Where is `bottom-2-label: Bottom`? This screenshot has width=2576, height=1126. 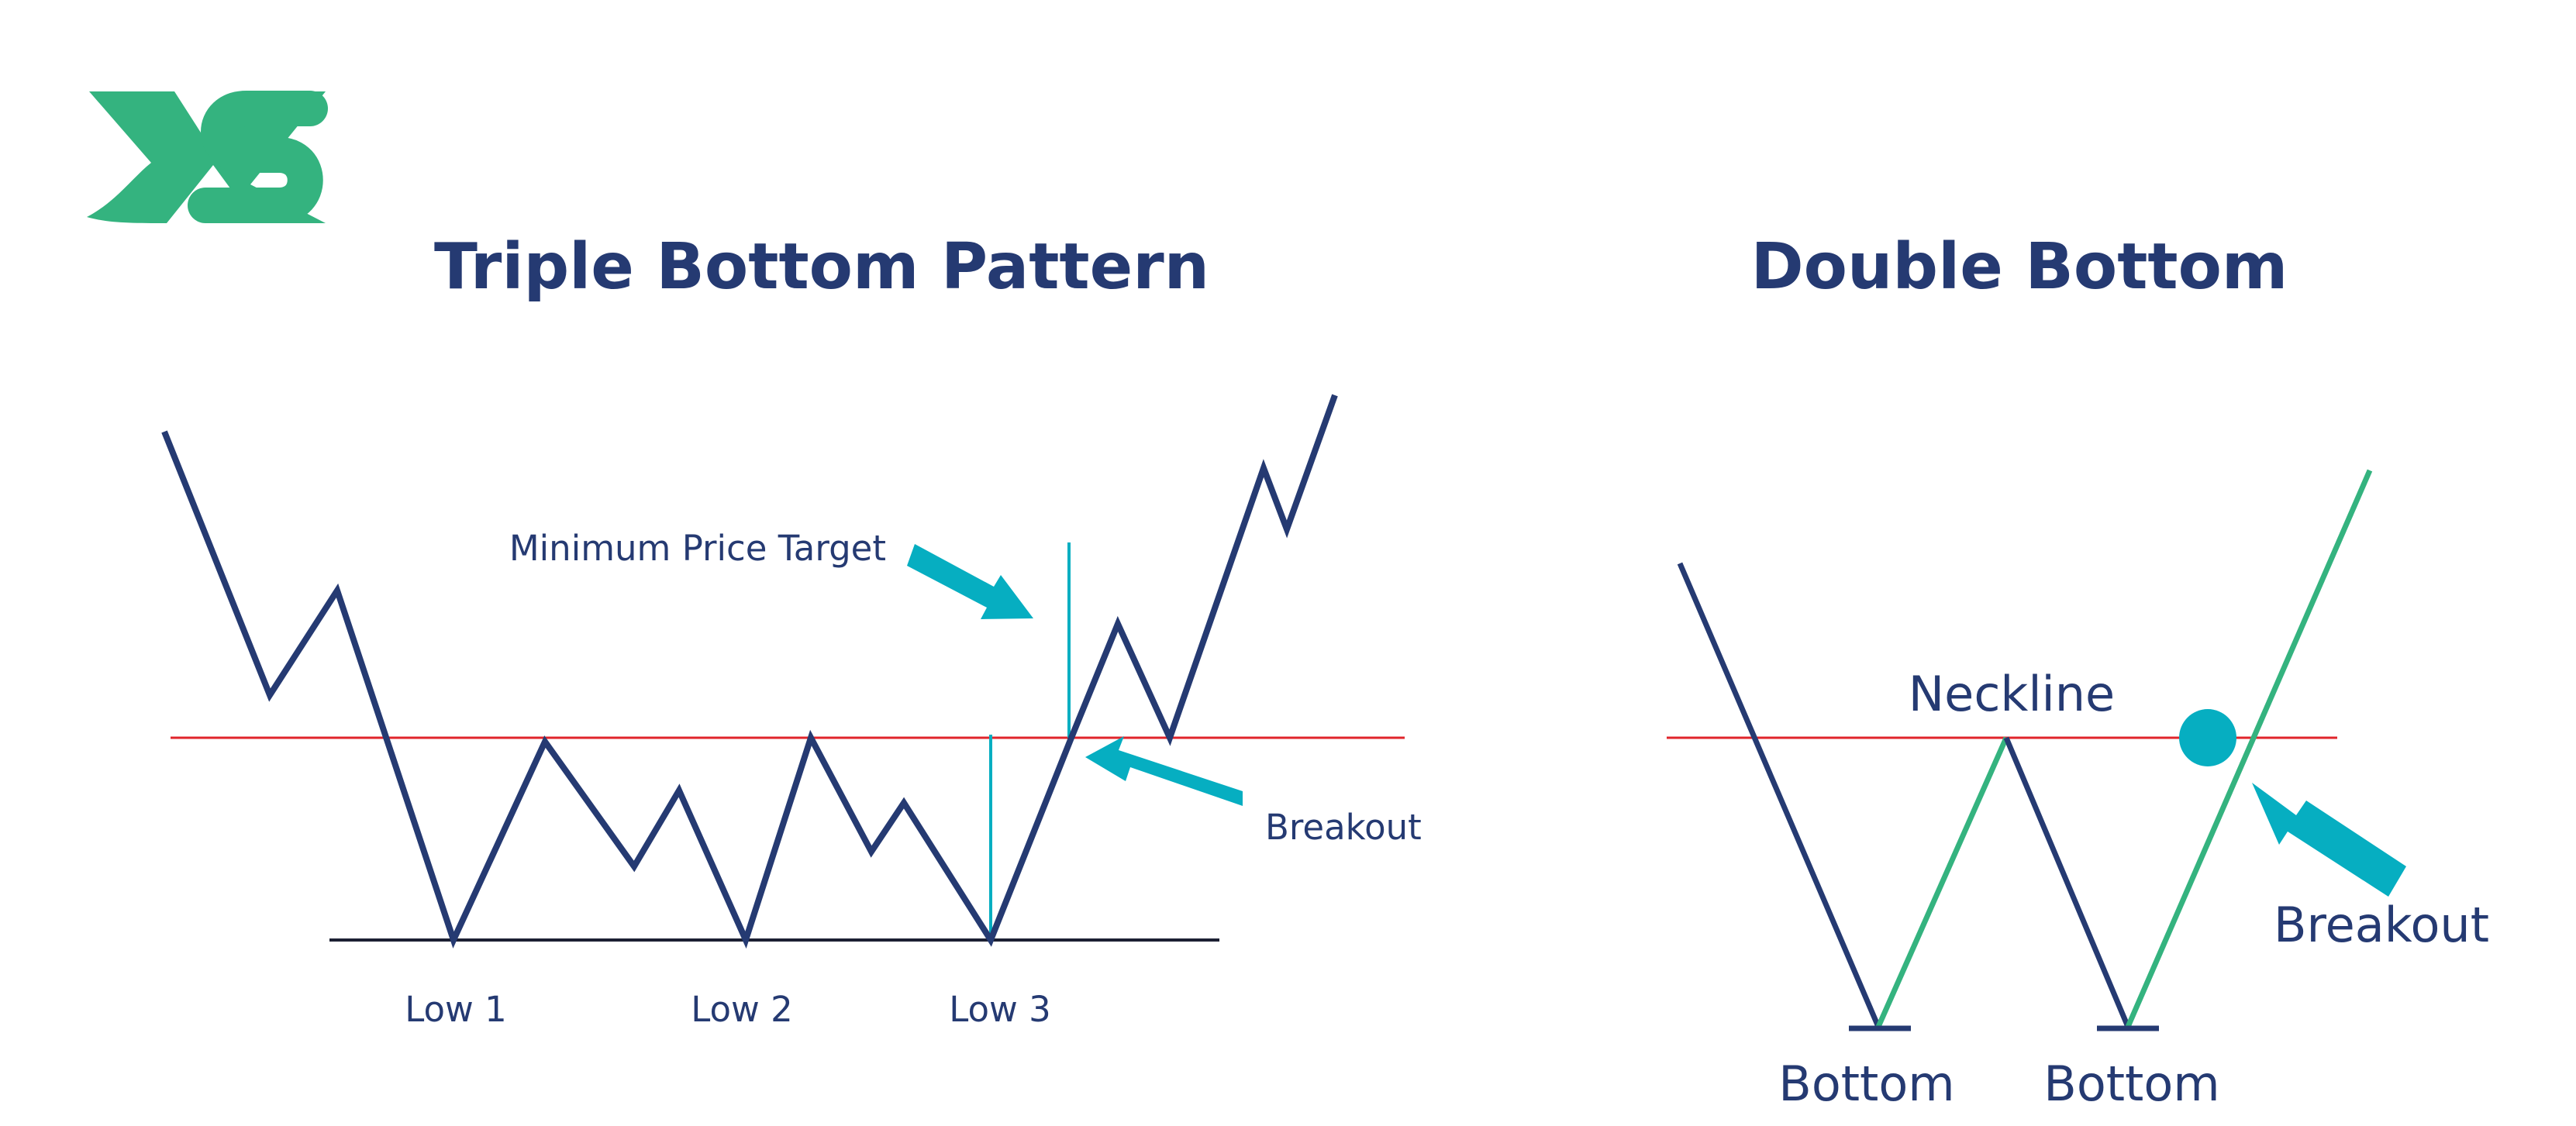
bottom-2-label: Bottom is located at coordinates (2131, 1083).